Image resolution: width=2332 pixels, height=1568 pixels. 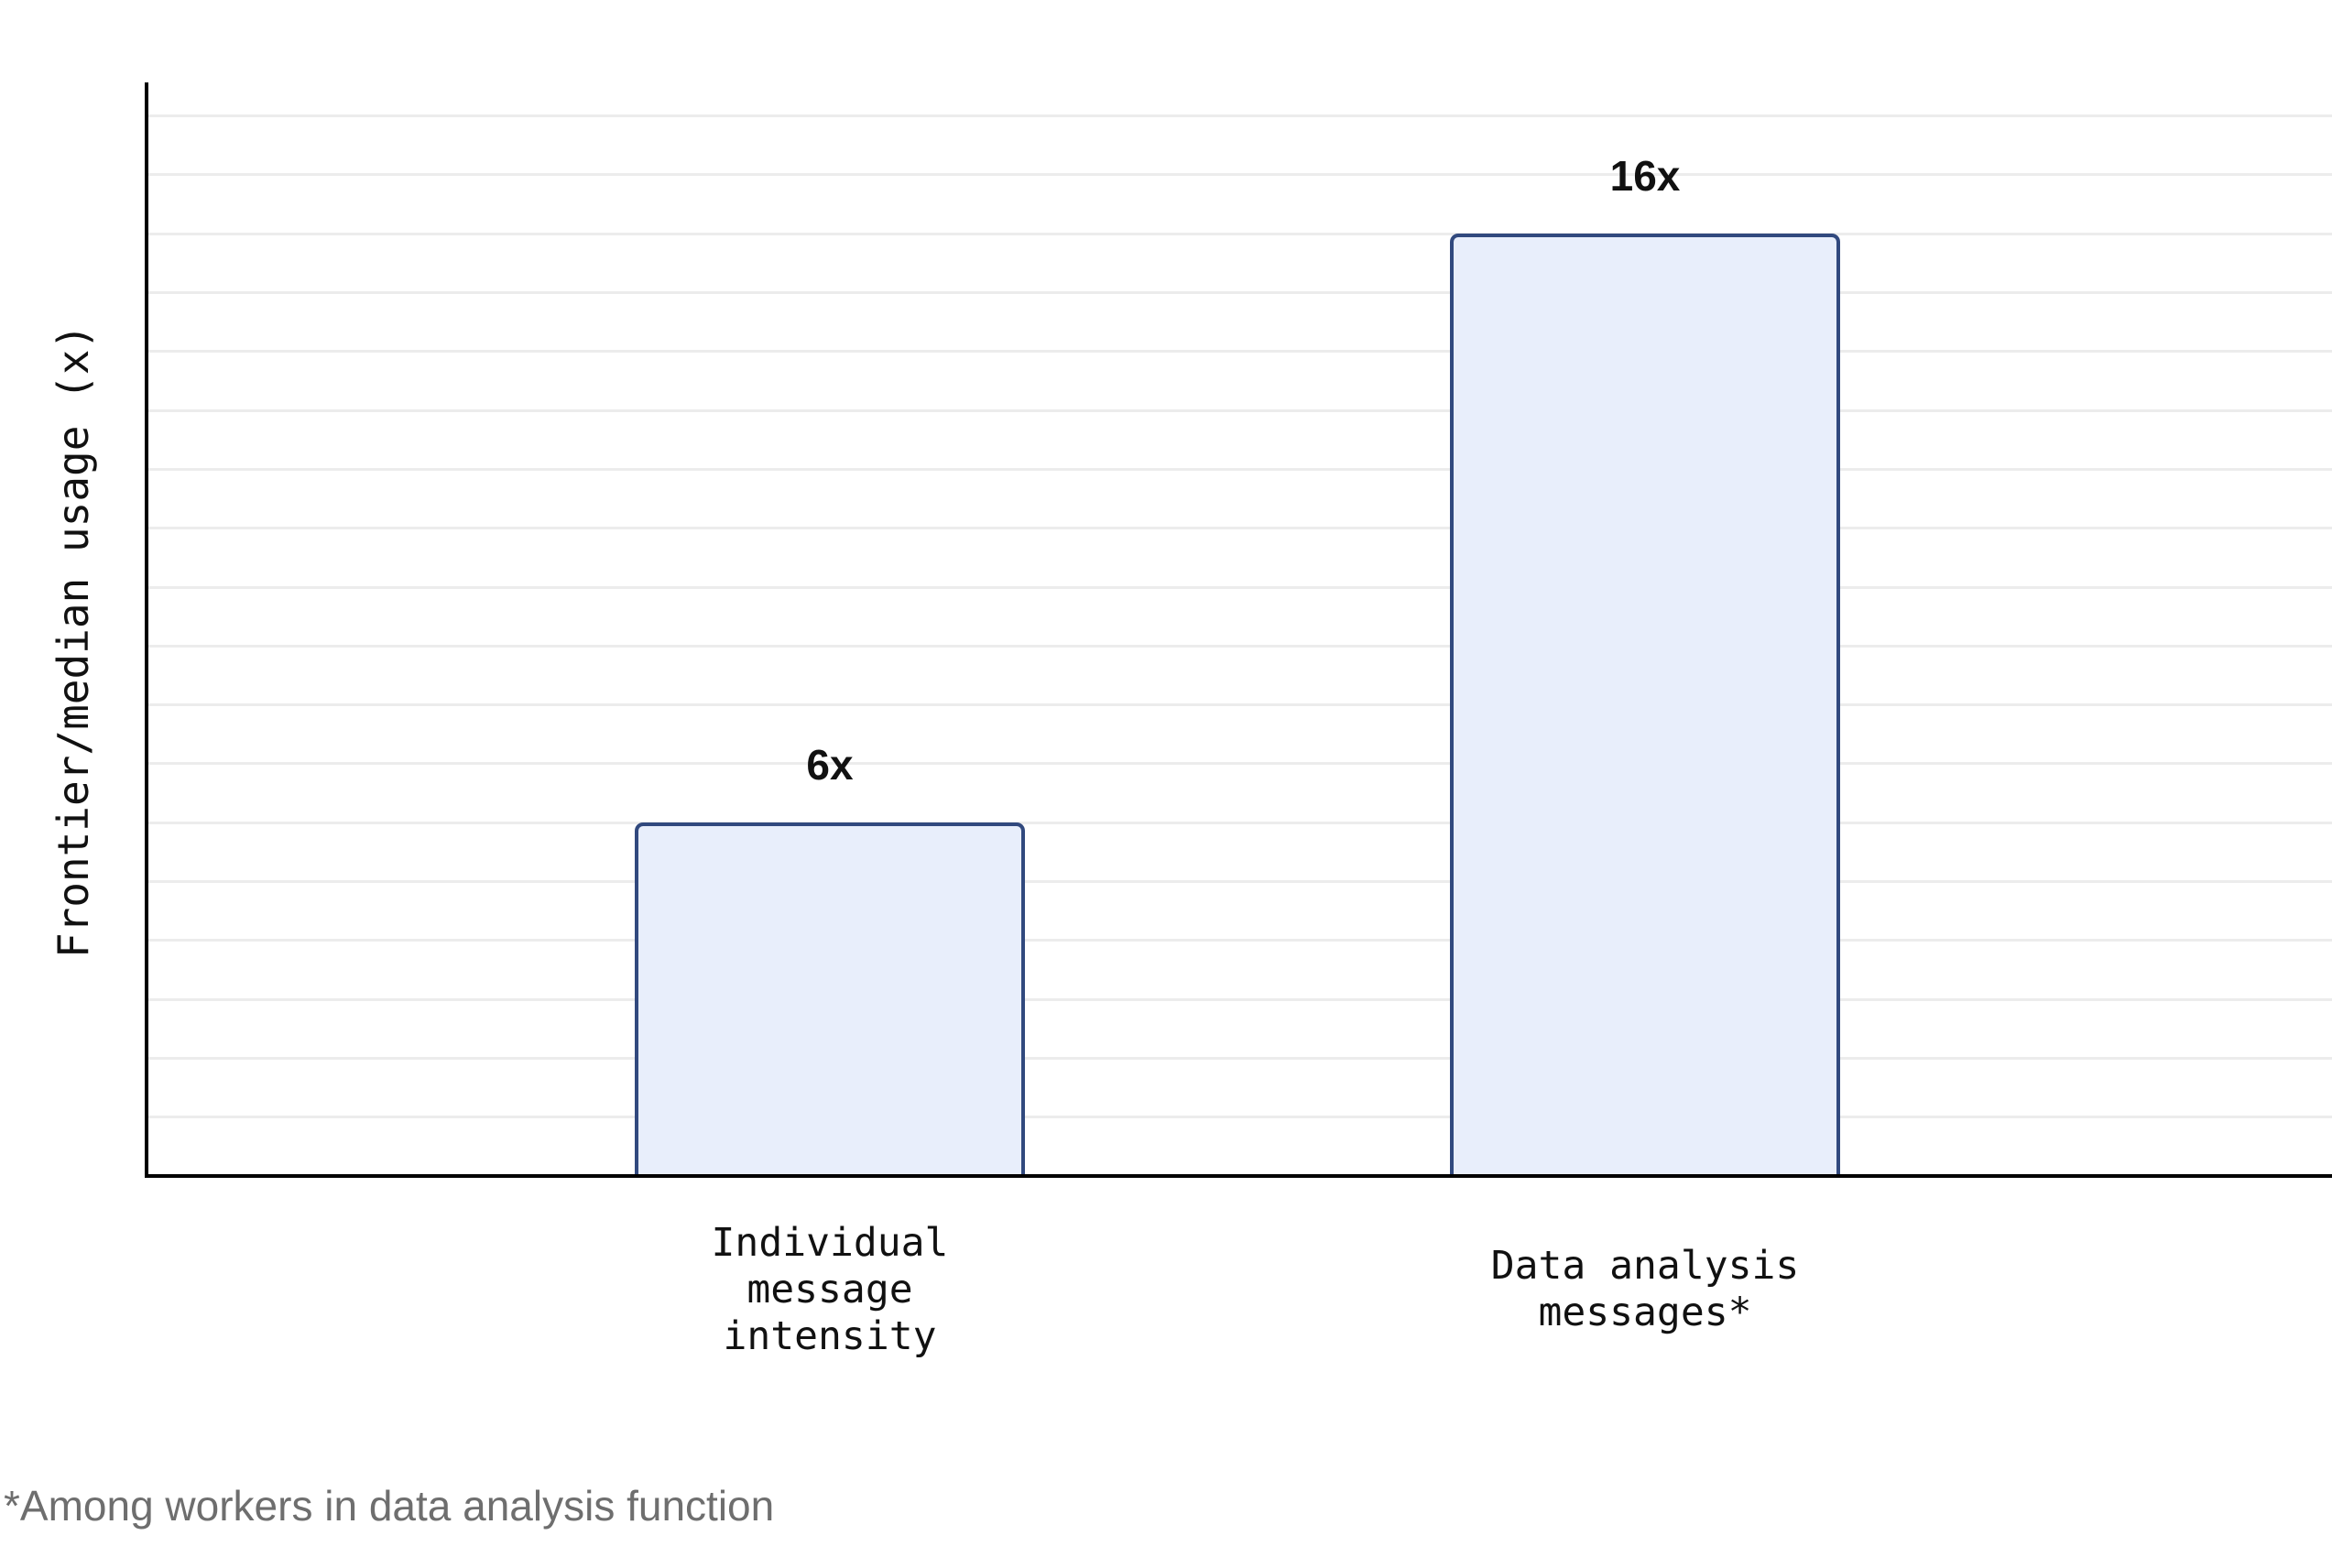 I want to click on x-axis-line, so click(x=1238, y=1176).